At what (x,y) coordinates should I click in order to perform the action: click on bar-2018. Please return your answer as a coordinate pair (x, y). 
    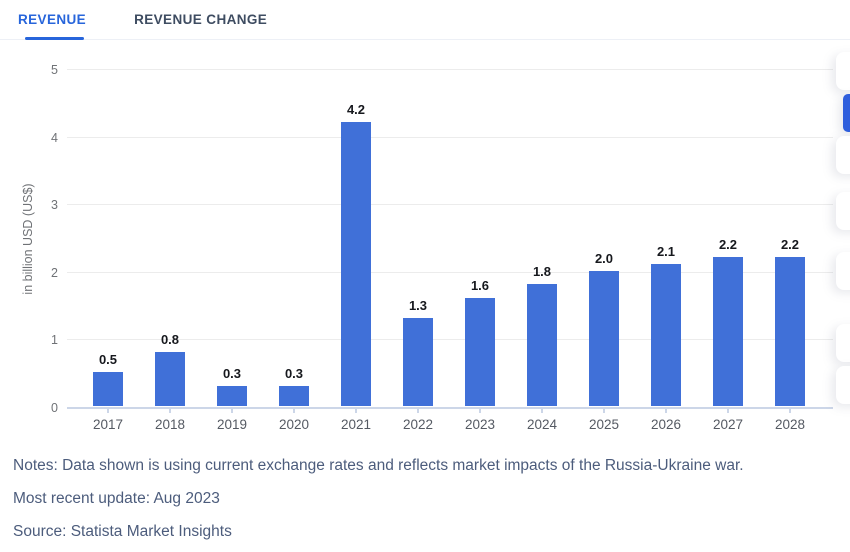
    Looking at the image, I should click on (170, 378).